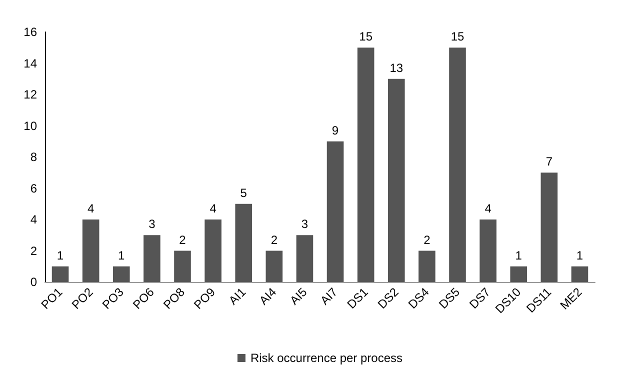 This screenshot has width=640, height=377. What do you see at coordinates (326, 358) in the screenshot?
I see `legend-label: Risk occurrence per process` at bounding box center [326, 358].